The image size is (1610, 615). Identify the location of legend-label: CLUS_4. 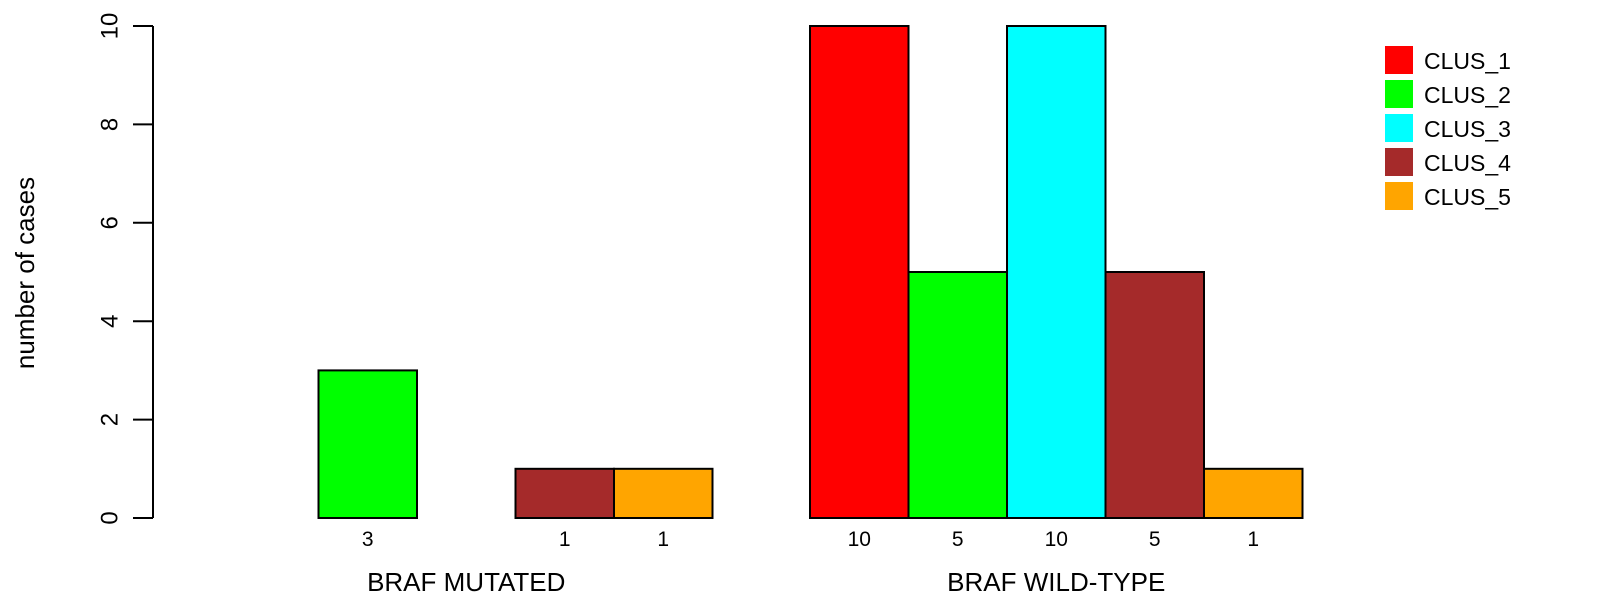
(1467, 163).